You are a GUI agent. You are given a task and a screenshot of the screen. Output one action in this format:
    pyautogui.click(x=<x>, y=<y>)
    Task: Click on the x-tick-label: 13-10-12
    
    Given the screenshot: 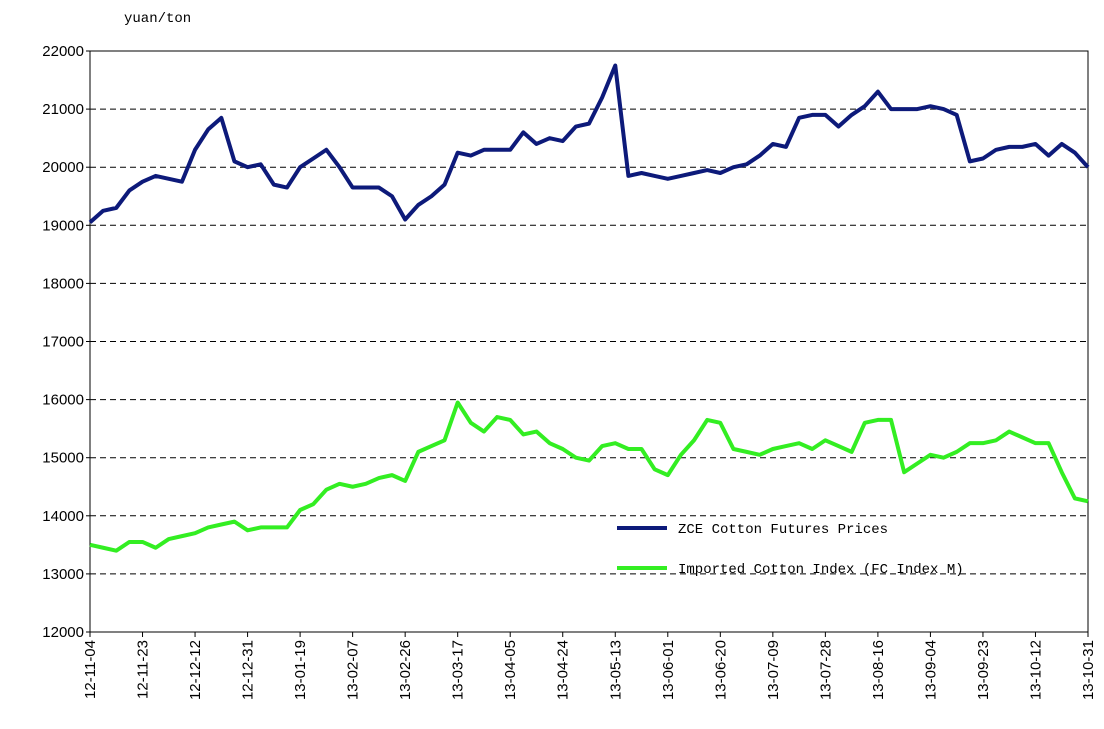 What is the action you would take?
    pyautogui.click(x=1035, y=670)
    